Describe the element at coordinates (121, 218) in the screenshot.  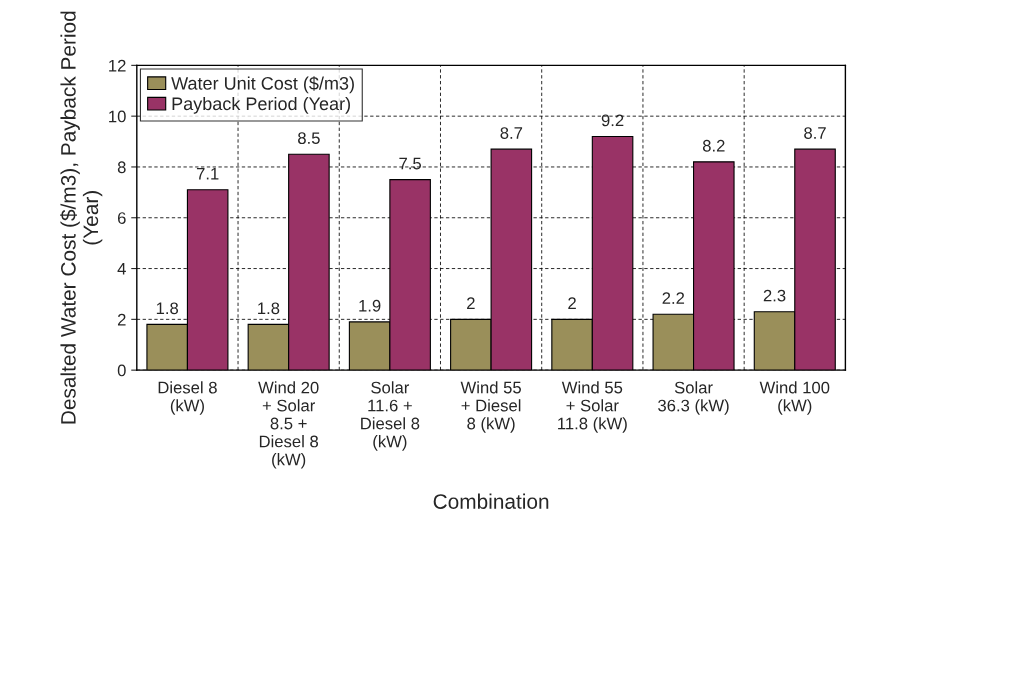
I see `y-tick-label: 6` at that location.